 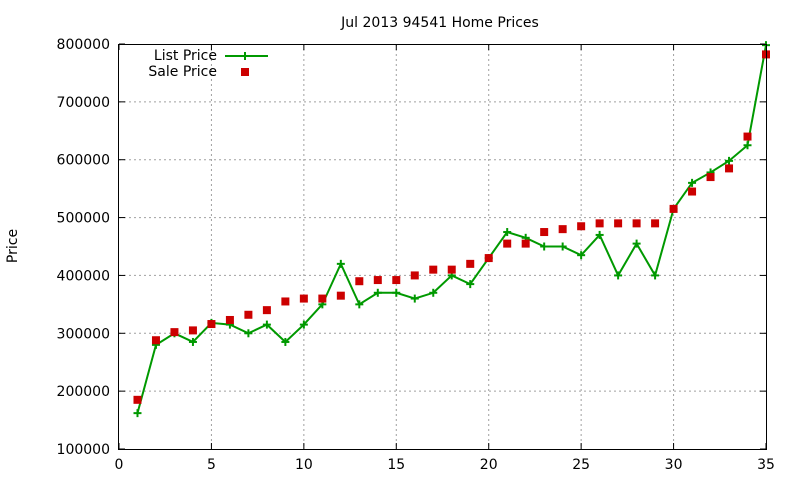 I want to click on y-tick-label: 400000, so click(x=83, y=276).